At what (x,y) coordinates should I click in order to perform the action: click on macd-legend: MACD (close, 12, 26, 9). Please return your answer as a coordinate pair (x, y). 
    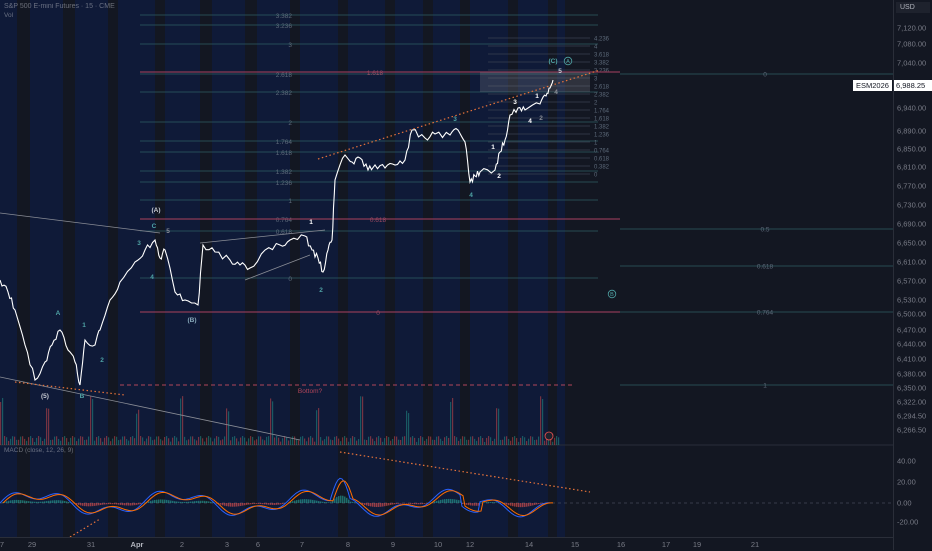
    Looking at the image, I should click on (38, 450).